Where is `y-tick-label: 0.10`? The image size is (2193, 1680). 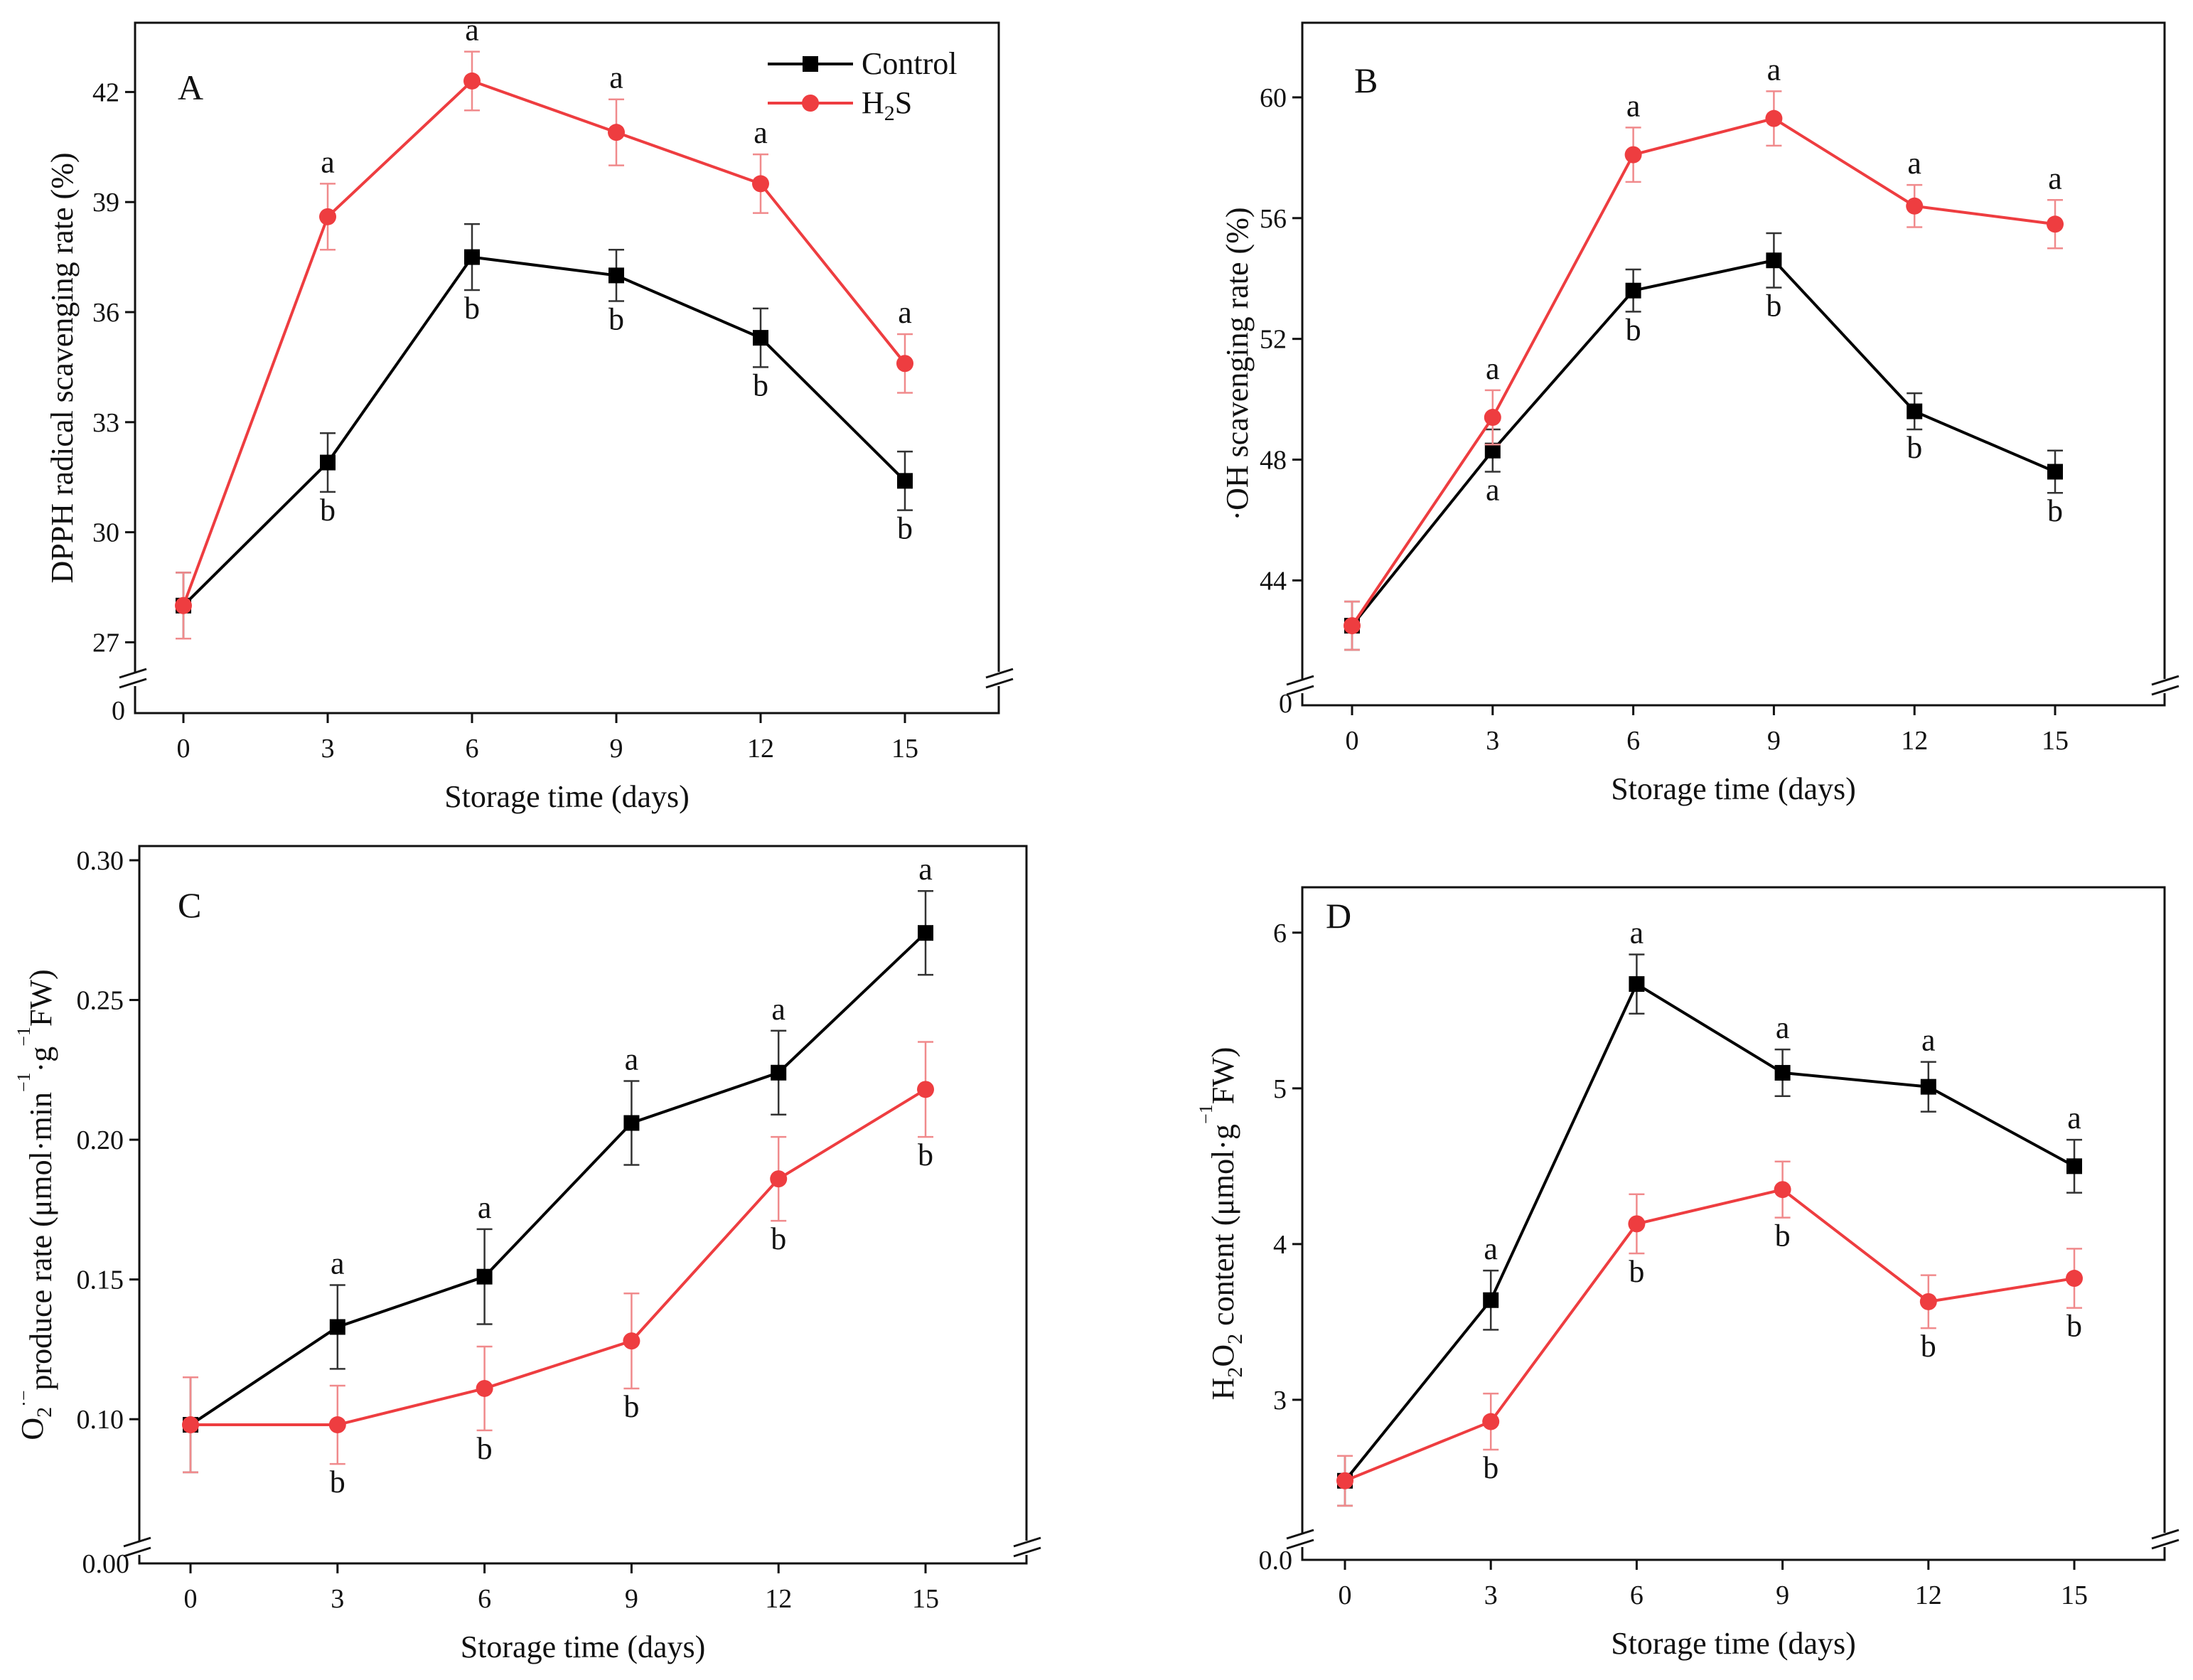
y-tick-label: 0.10 is located at coordinates (101, 1420).